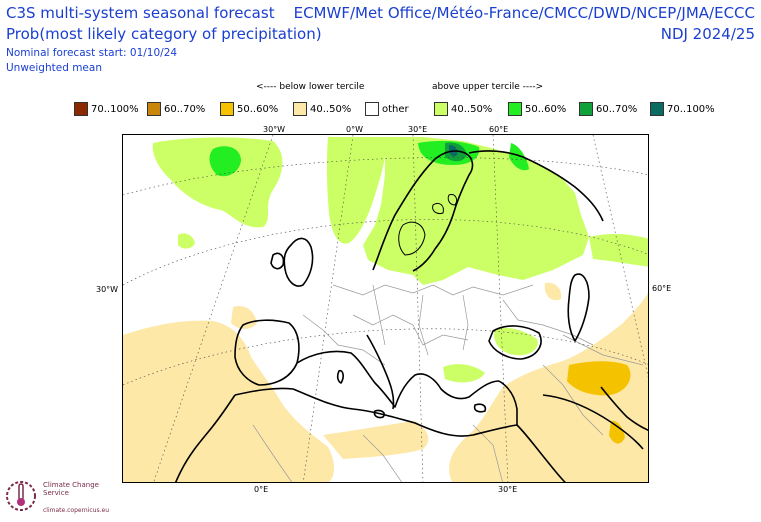  I want to click on tick-top-0w: 0°W, so click(354, 129).